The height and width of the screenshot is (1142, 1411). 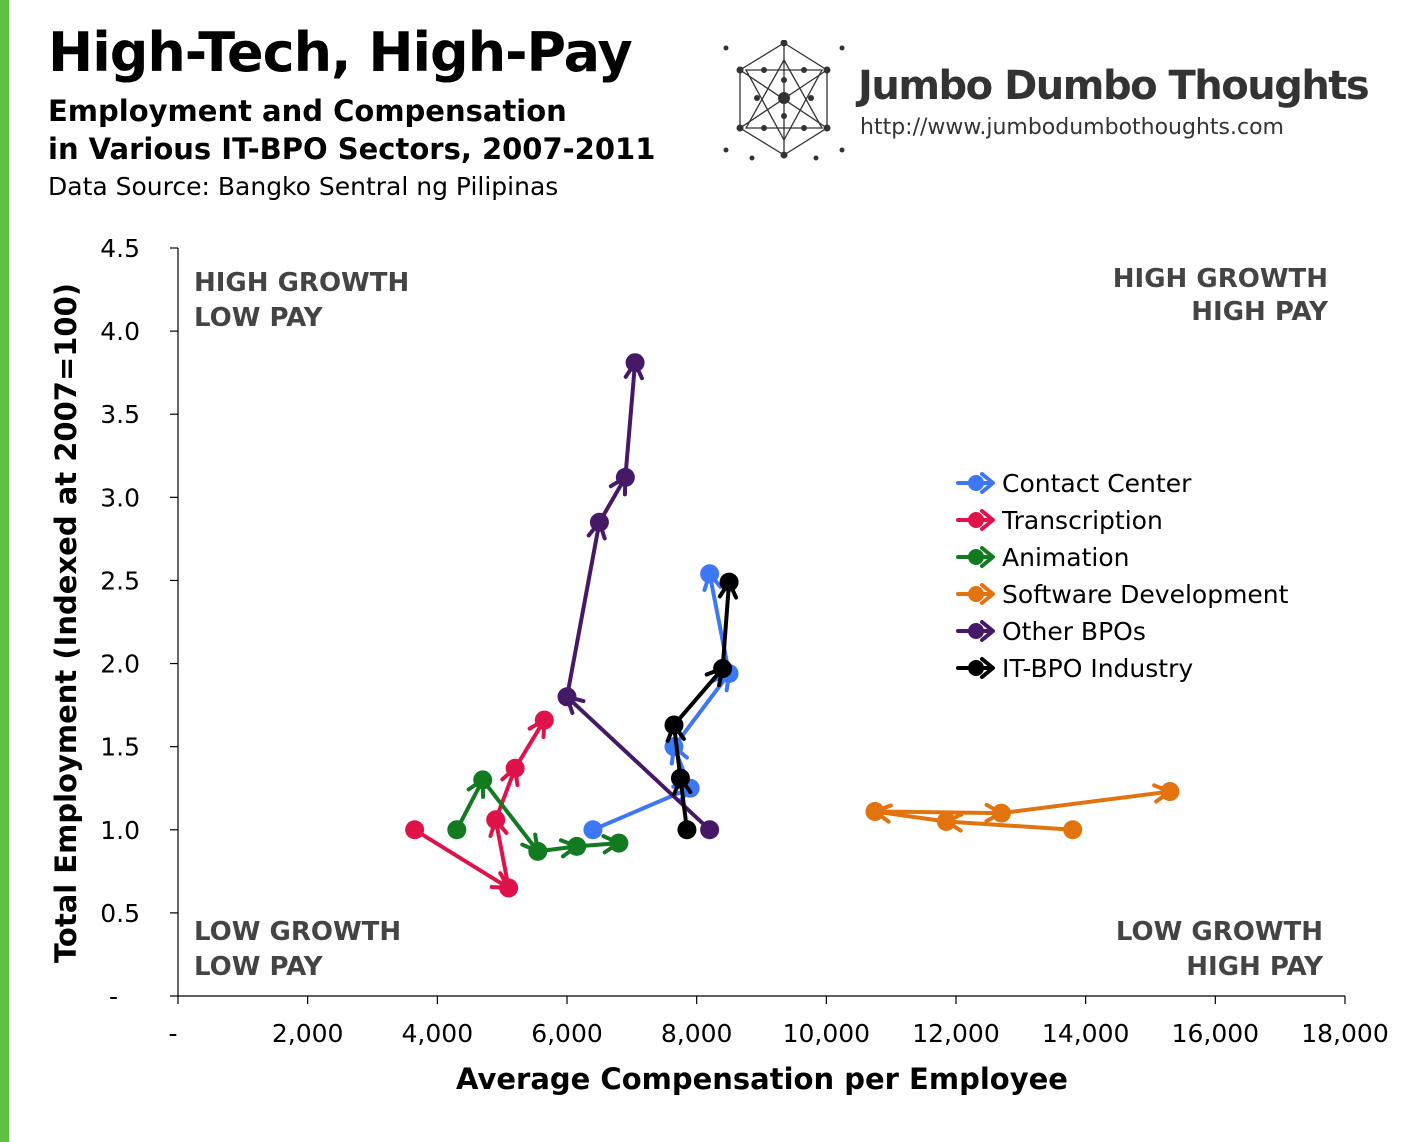 What do you see at coordinates (120, 248) in the screenshot?
I see `y-tick-label: 4.5` at bounding box center [120, 248].